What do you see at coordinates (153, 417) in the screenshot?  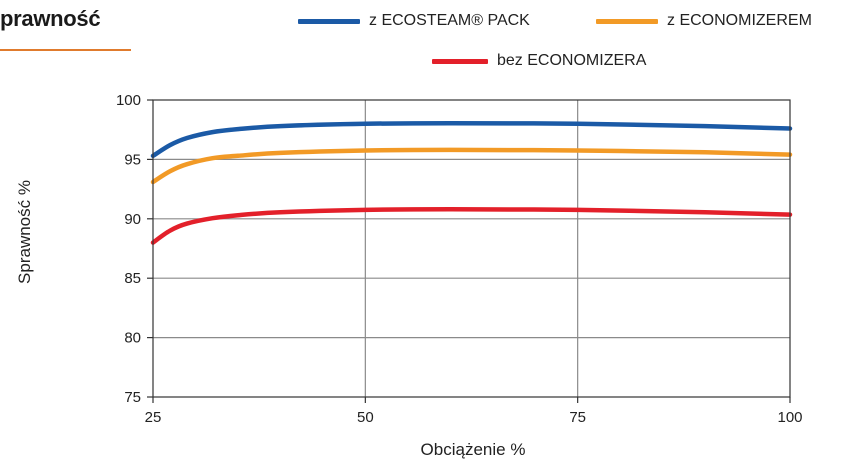 I see `x-tick-label-25: 25` at bounding box center [153, 417].